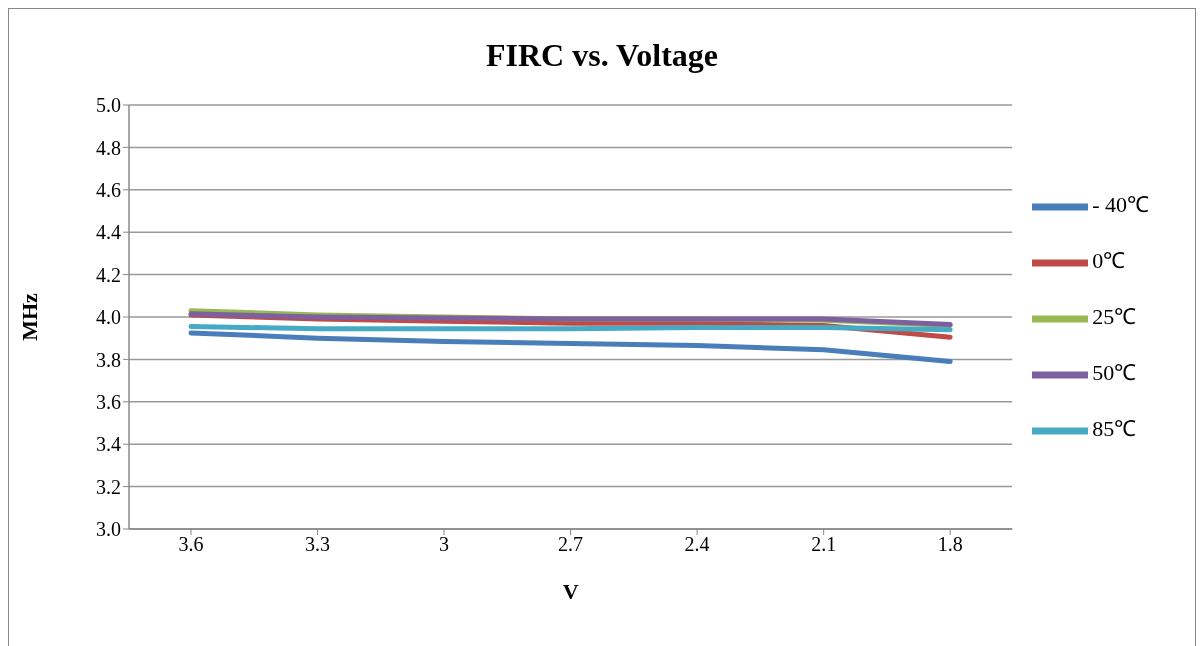  What do you see at coordinates (108, 486) in the screenshot?
I see `y-tick-label: 3.2` at bounding box center [108, 486].